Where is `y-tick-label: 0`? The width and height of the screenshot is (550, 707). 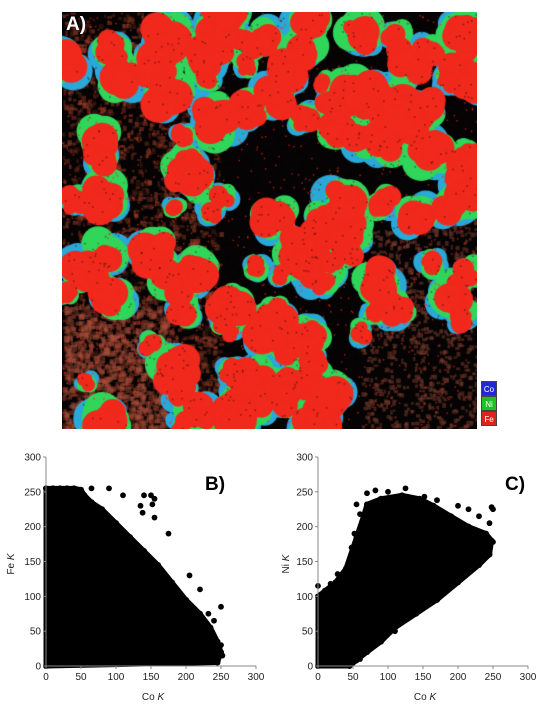 y-tick-label: 0 is located at coordinates (38, 667).